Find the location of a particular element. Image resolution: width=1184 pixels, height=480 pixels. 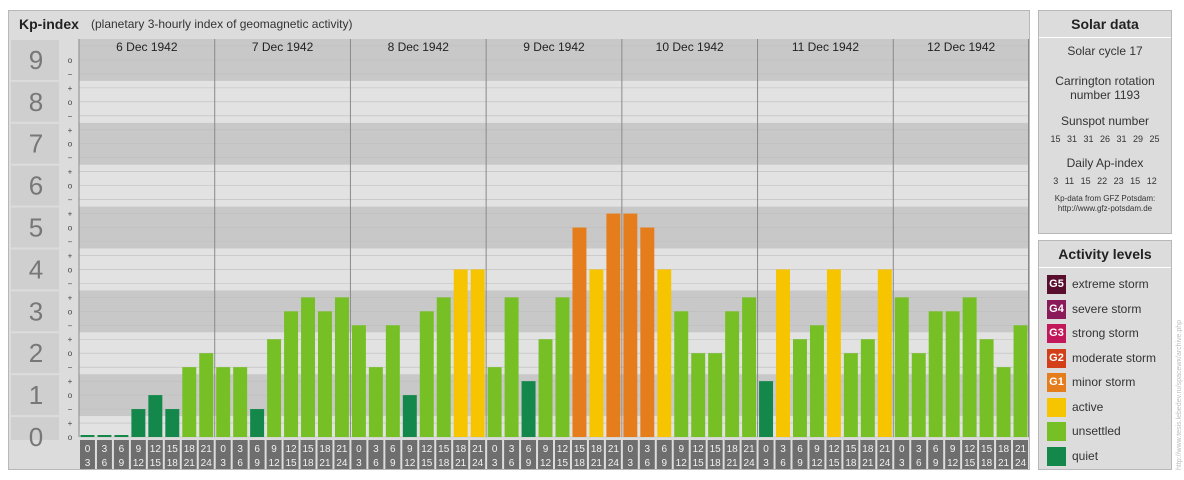

hour-label-start: 21 is located at coordinates (614, 449).